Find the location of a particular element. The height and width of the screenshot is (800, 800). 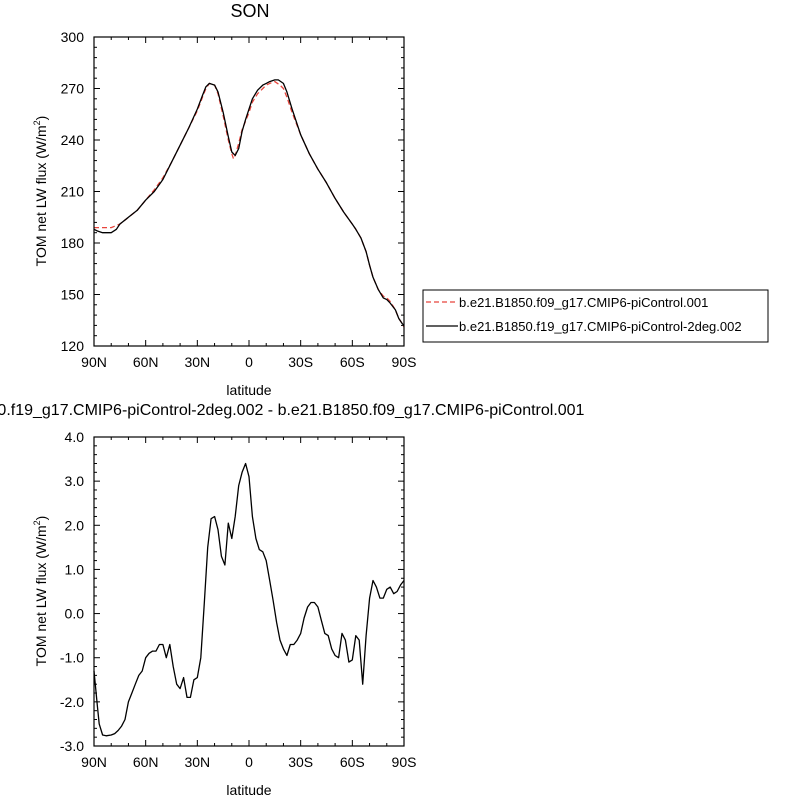

legend-label-series-1: b.e21.B1850.f09_g17.CMIP6-piControl.001 is located at coordinates (583, 302).